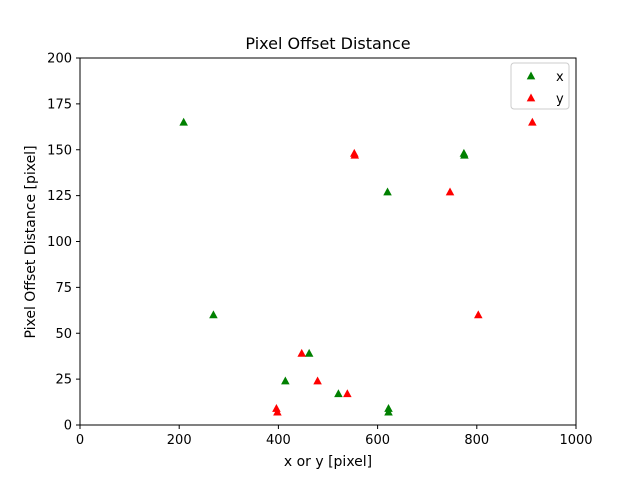 The width and height of the screenshot is (640, 482). What do you see at coordinates (278, 440) in the screenshot?
I see `x-tick-label: 400` at bounding box center [278, 440].